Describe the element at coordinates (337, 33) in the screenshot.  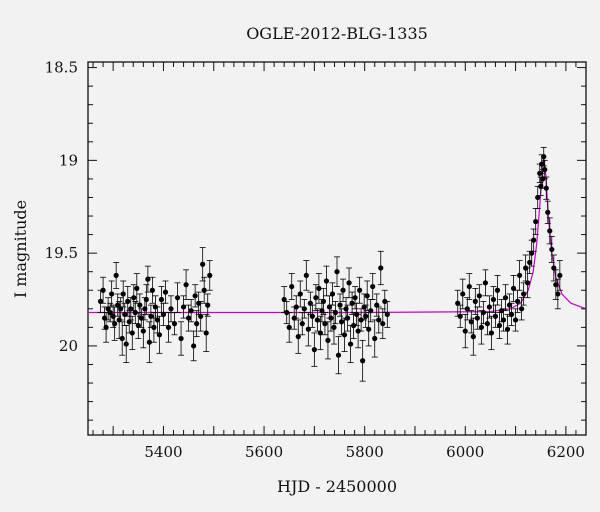
I see `chart-title: OGLE-2012-BLG-1335` at that location.